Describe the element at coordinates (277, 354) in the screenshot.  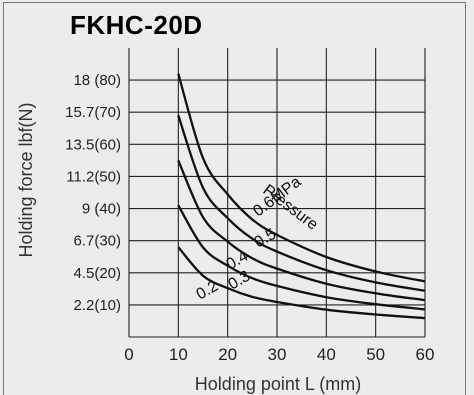
I see `x-tick-label: 30` at that location.